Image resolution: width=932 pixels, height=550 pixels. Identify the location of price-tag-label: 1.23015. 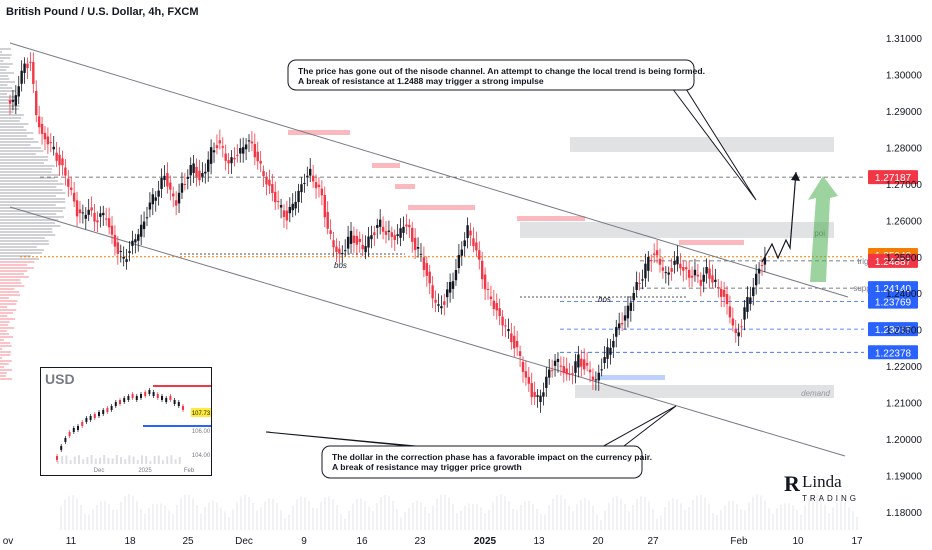
(893, 330).